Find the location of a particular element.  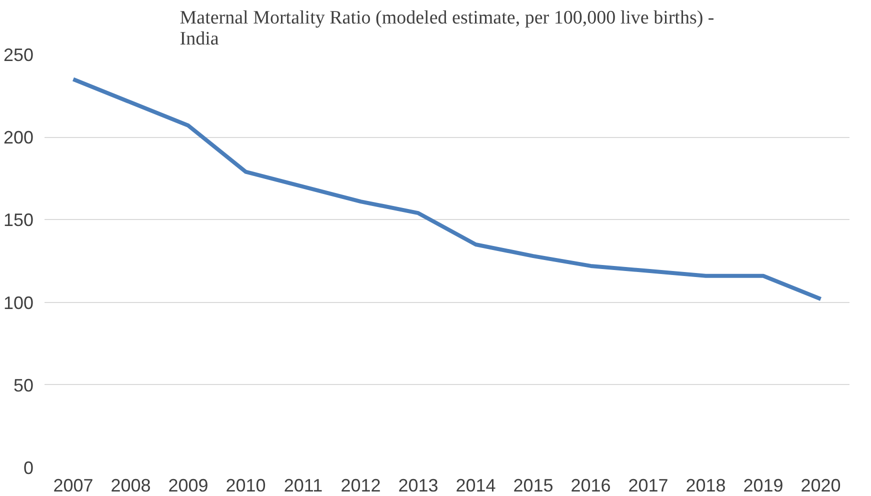

x-tick-label: 2007 is located at coordinates (73, 486).